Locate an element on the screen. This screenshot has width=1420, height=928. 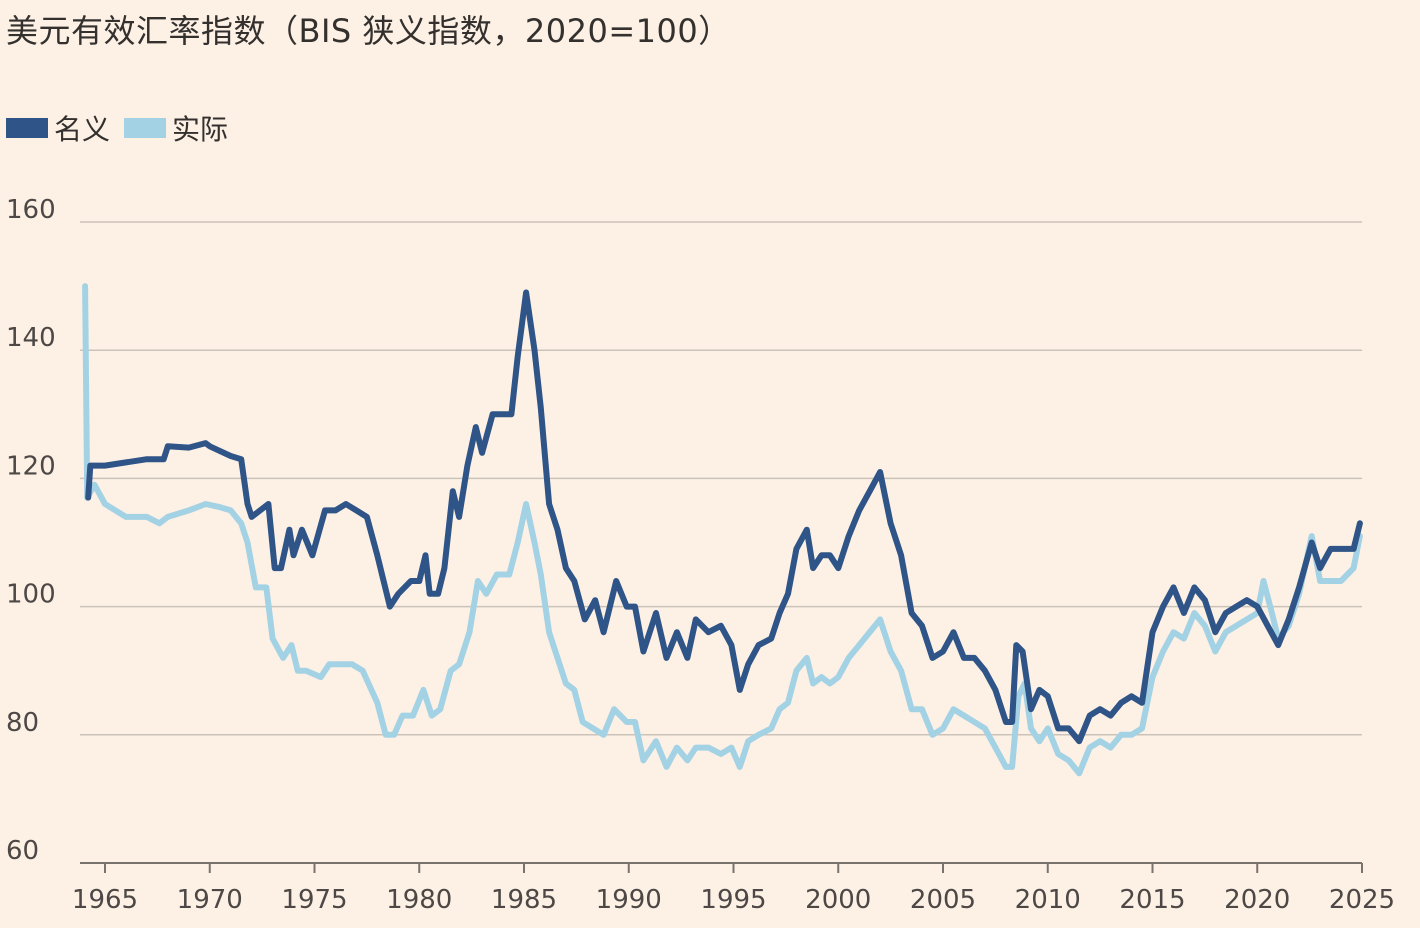
legend-label-nominal: 名义 is located at coordinates (82, 129).